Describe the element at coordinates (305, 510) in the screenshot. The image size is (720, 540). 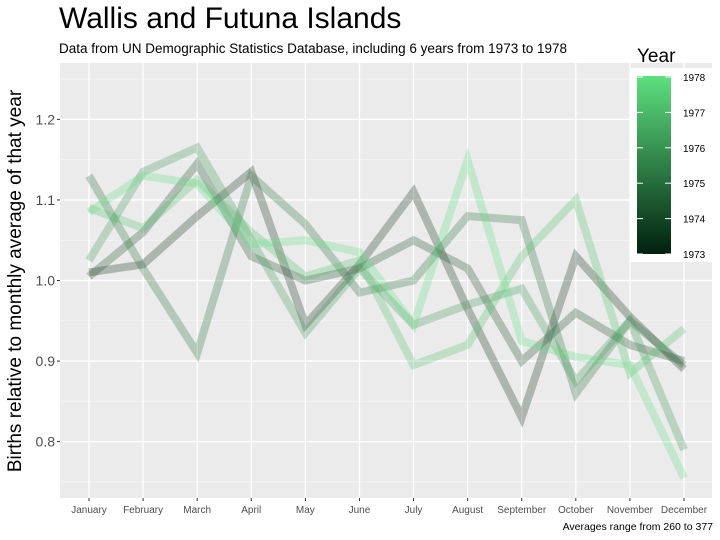
I see `x-tick-label: May` at that location.